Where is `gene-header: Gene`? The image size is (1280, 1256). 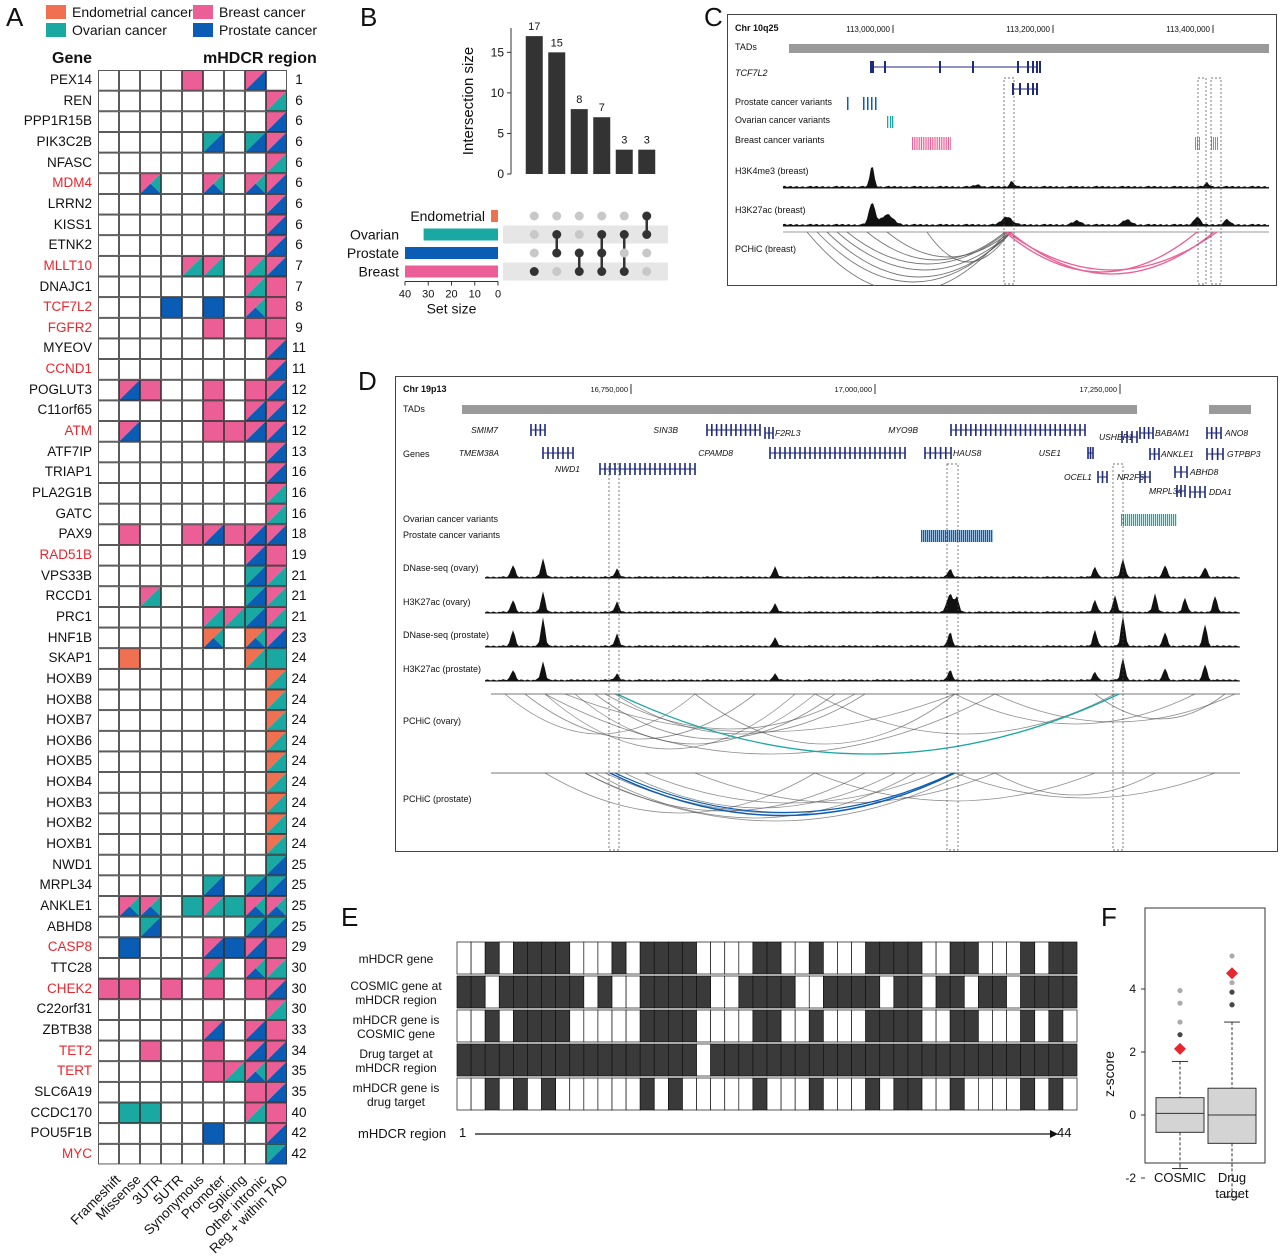 gene-header: Gene is located at coordinates (72, 58).